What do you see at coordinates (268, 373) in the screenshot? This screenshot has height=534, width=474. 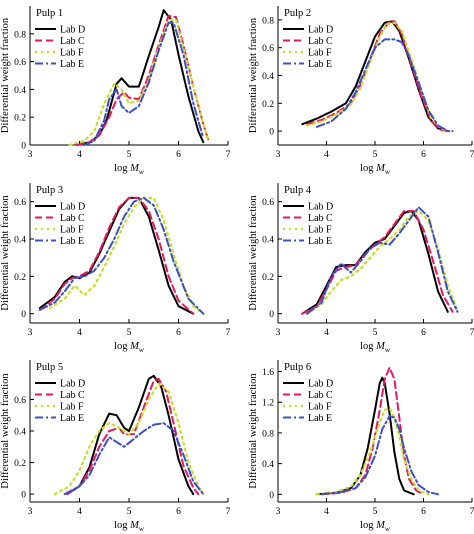 I see `y-tick-label: 1.6` at bounding box center [268, 373].